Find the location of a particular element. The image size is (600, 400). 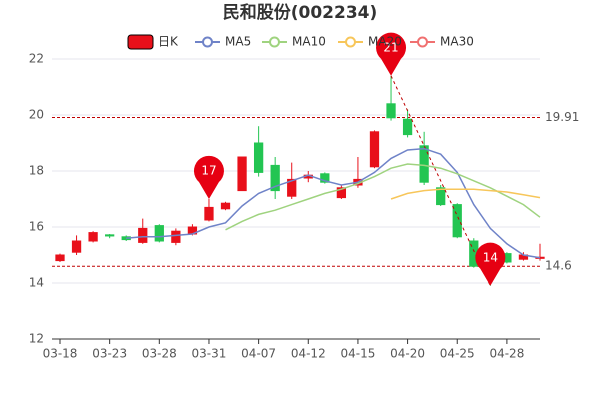

legend-label: MA30 is located at coordinates (457, 42).